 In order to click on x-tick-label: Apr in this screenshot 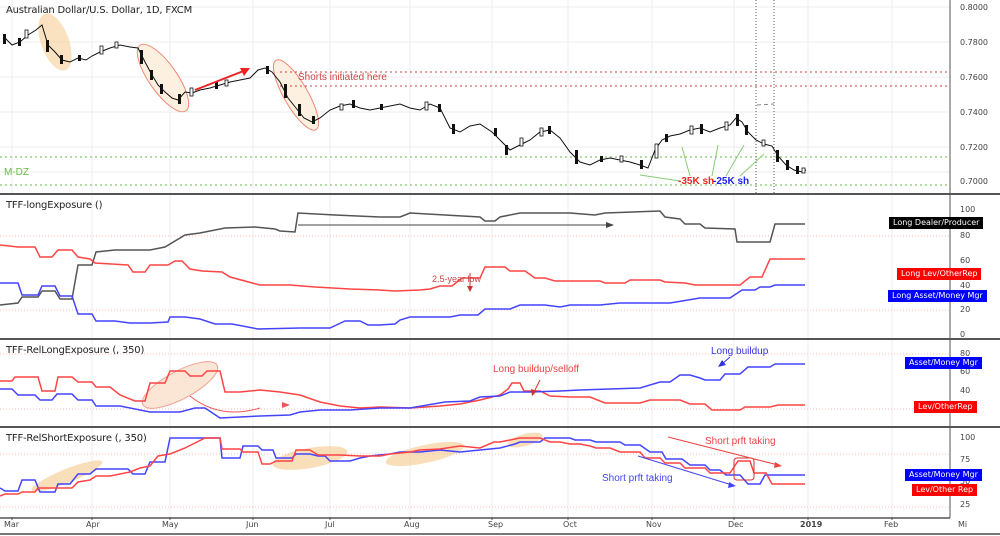, I will do `click(93, 524)`.